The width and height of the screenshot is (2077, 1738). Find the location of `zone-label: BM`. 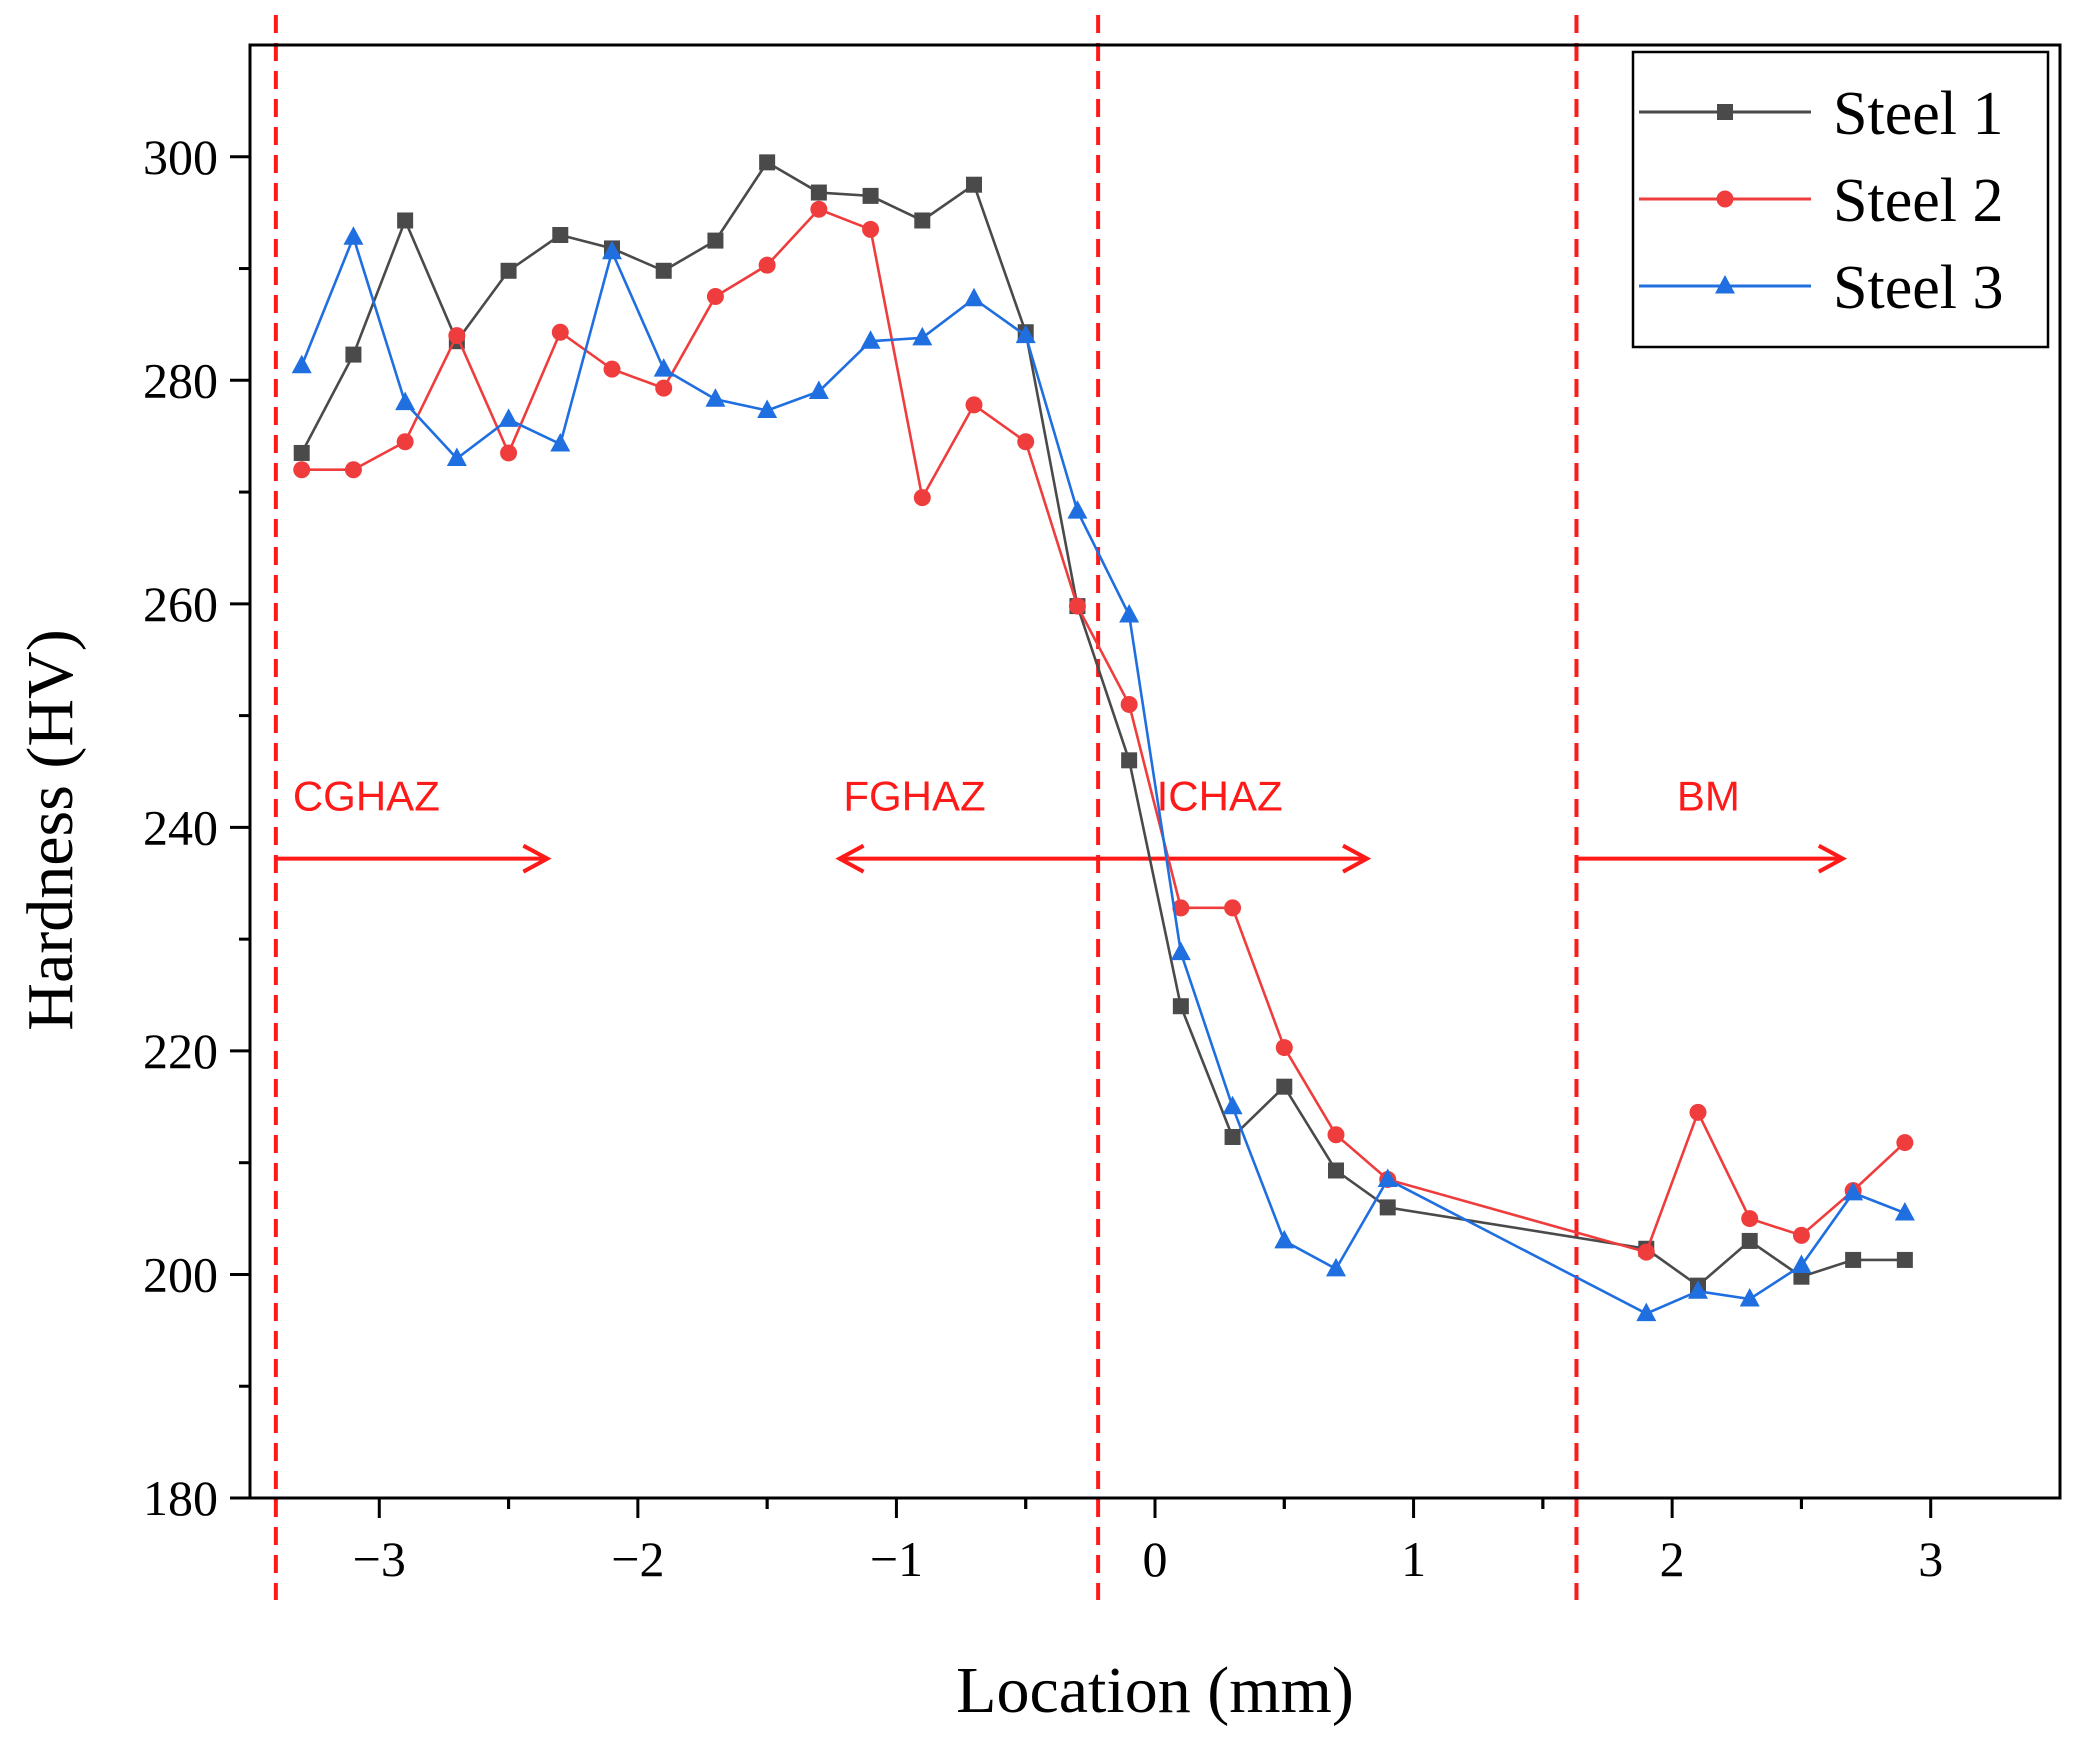

zone-label: BM is located at coordinates (1708, 796).